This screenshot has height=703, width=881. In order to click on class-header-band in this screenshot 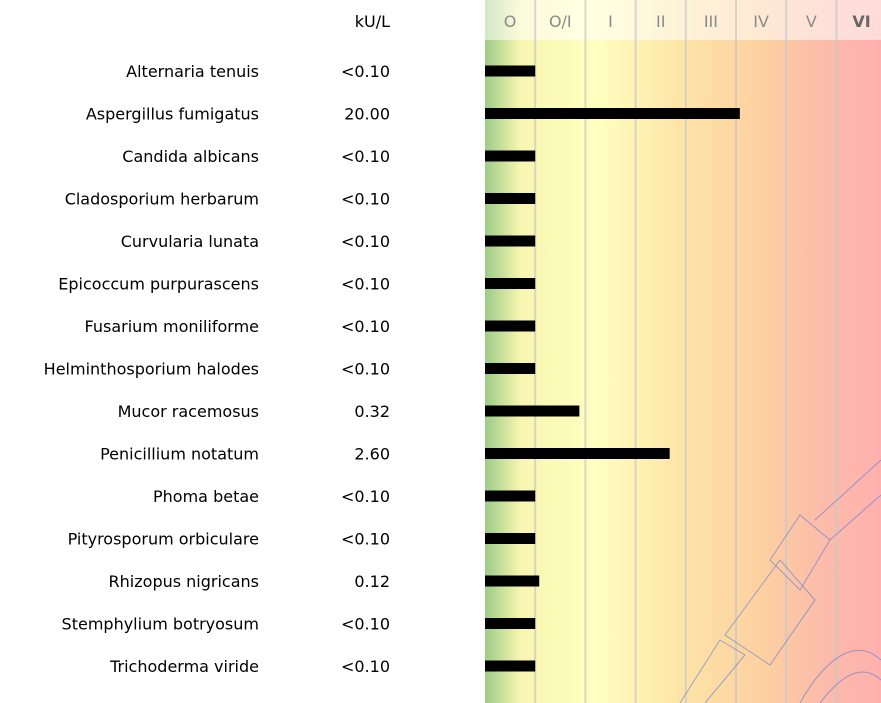, I will do `click(683, 20)`.